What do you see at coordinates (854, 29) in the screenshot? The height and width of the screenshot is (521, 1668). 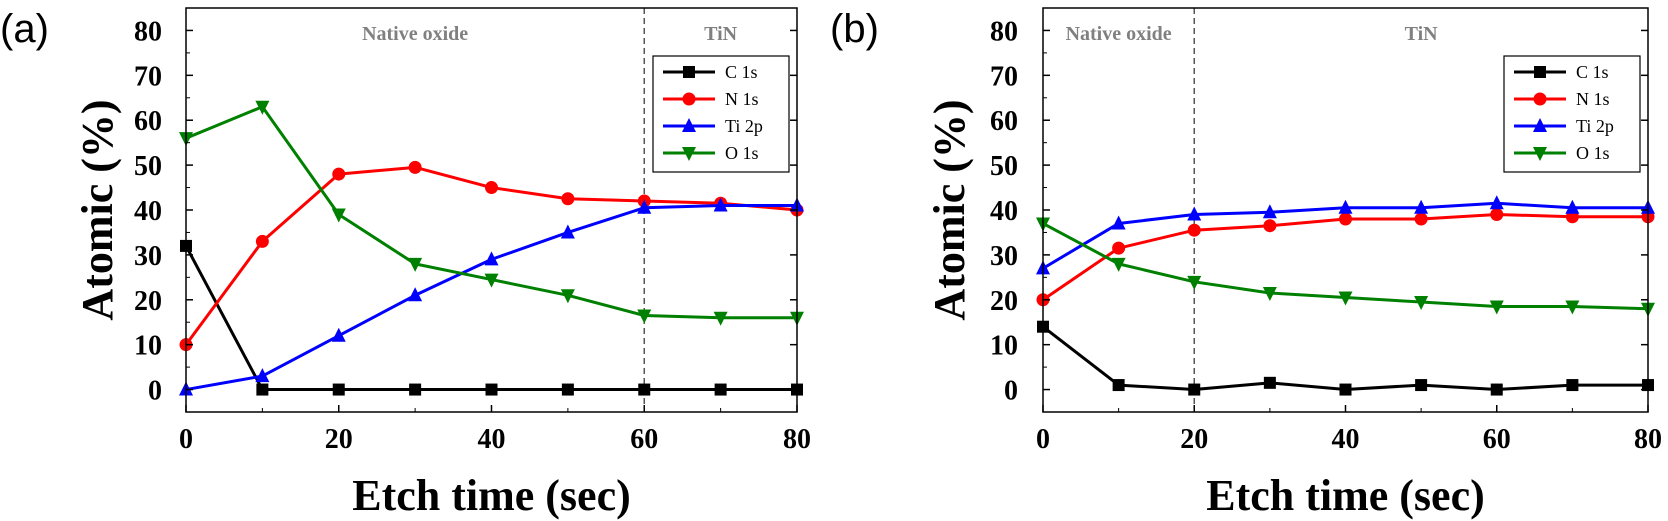 I see `panel-label: (b)` at bounding box center [854, 29].